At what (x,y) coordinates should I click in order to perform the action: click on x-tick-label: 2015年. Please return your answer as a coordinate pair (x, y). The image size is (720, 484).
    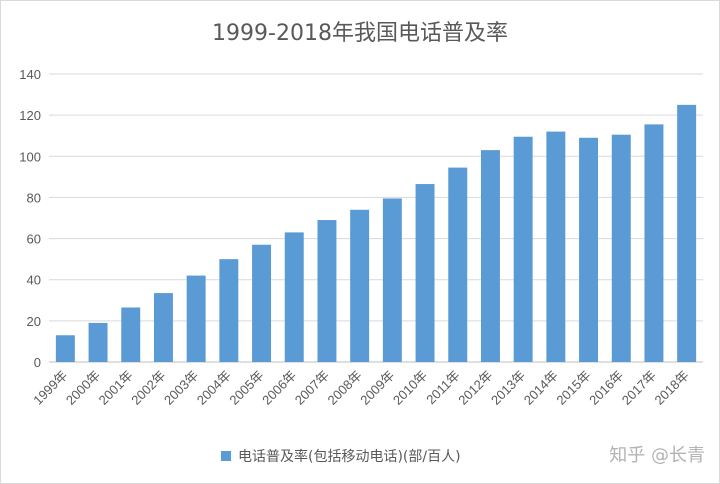
    Looking at the image, I should click on (573, 388).